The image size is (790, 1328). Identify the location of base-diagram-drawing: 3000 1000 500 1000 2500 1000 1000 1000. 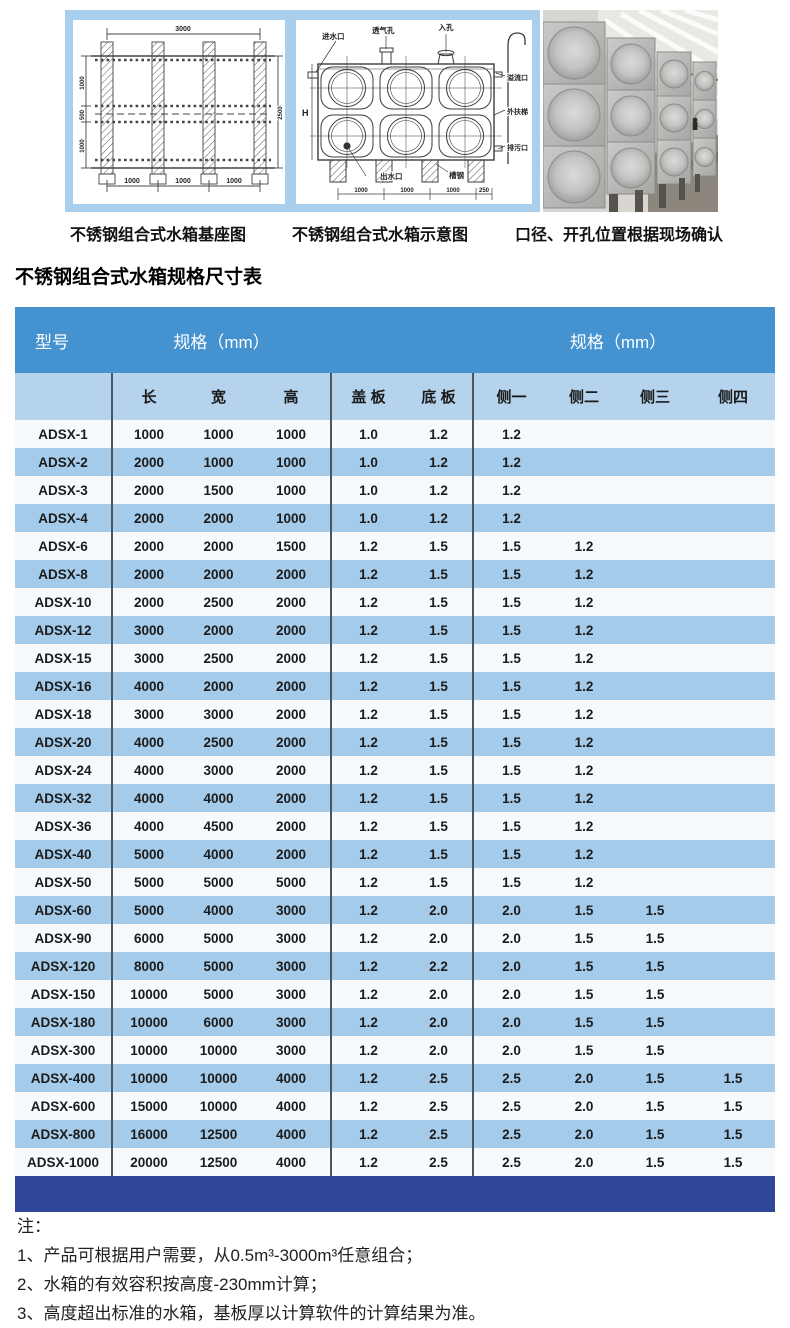
(182, 108).